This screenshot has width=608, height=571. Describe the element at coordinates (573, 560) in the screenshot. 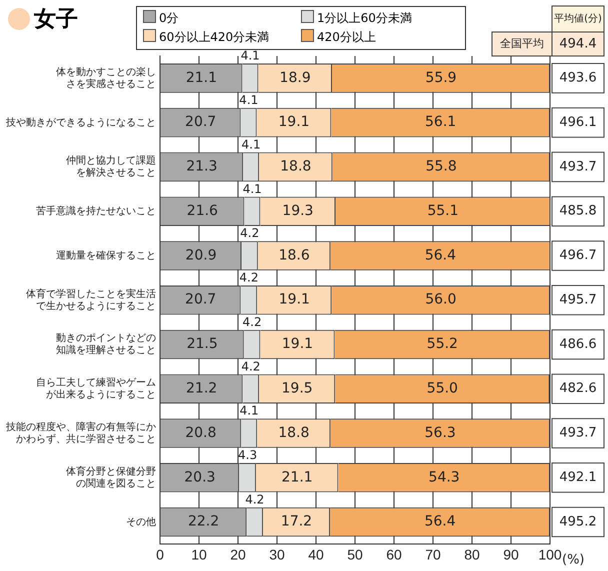

I see `x-axis-title: (%)` at that location.